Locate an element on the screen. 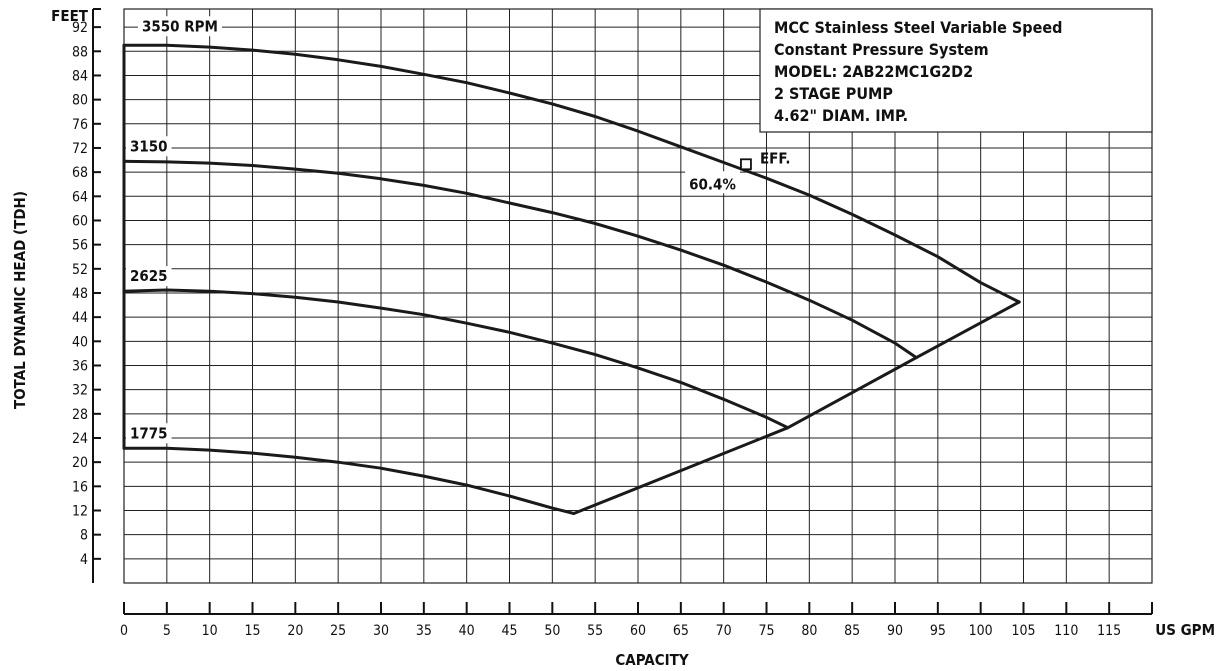  y-tick-label: 40 is located at coordinates (80, 342).